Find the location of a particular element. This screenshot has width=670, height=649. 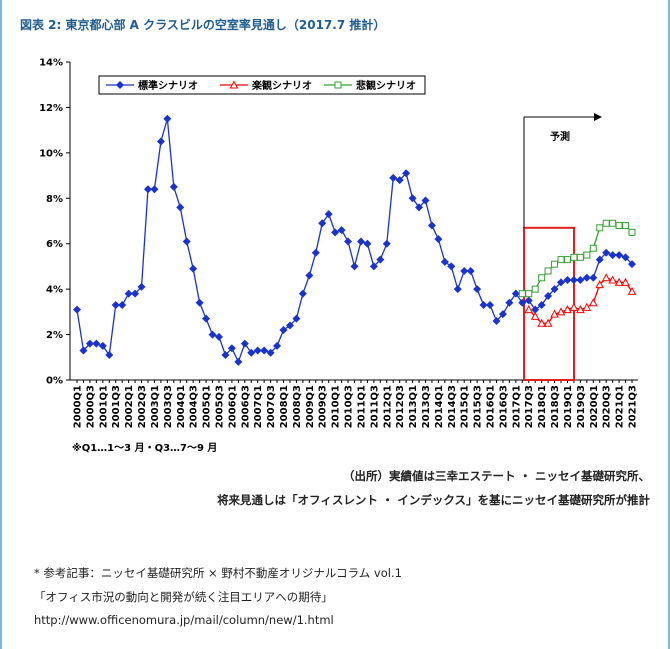

x-tick-label: 2013Q1 is located at coordinates (413, 406).